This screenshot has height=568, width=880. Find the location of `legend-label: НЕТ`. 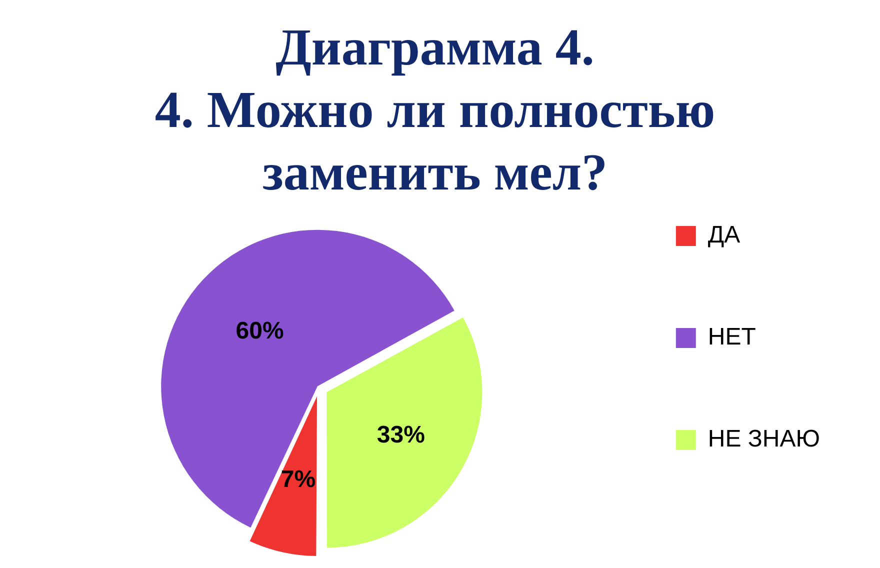

legend-label: НЕТ is located at coordinates (732, 337).